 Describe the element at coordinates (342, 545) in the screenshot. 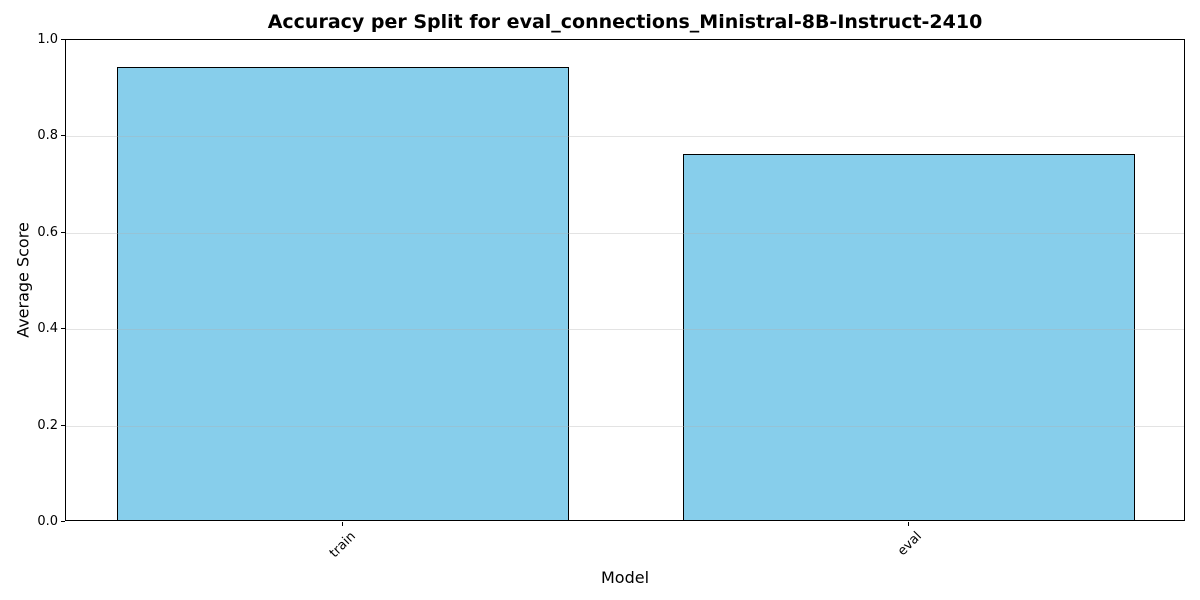

I see `x-tick-label-train: train` at that location.